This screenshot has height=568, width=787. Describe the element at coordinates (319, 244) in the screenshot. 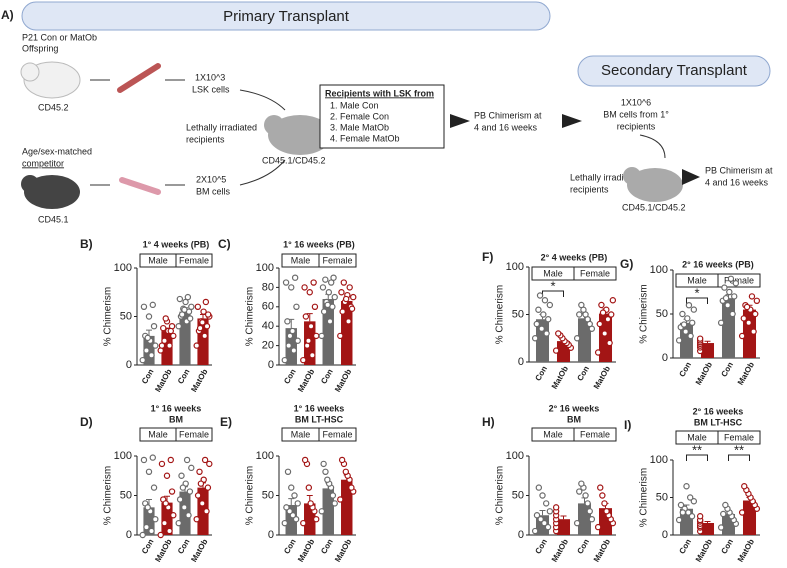

I see `chart-title: 1° 16 weeks (PB)` at that location.